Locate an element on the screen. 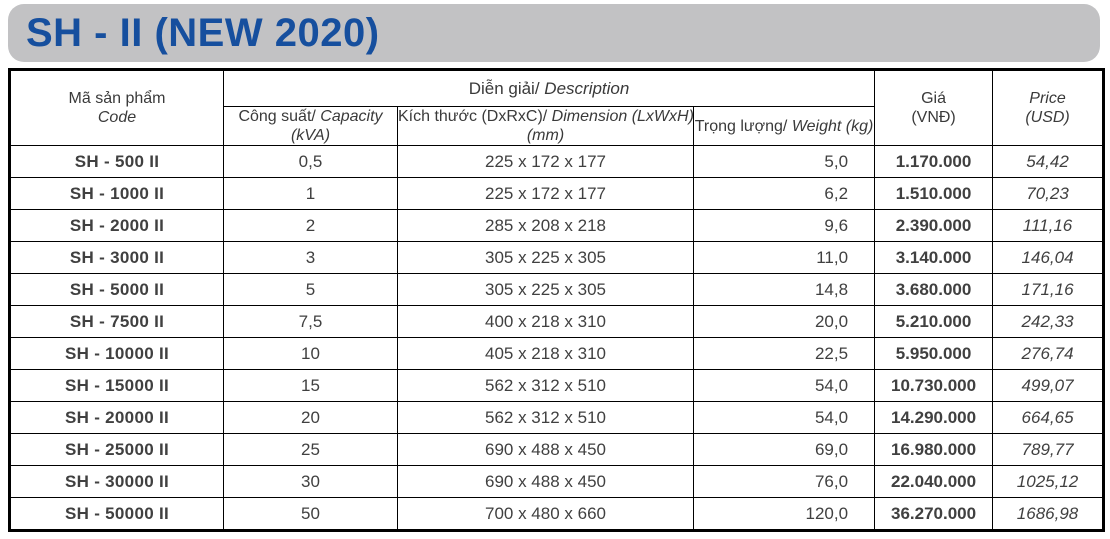 Image resolution: width=1110 pixels, height=539 pixels. cell-price-usd: 111,16 is located at coordinates (1048, 225).